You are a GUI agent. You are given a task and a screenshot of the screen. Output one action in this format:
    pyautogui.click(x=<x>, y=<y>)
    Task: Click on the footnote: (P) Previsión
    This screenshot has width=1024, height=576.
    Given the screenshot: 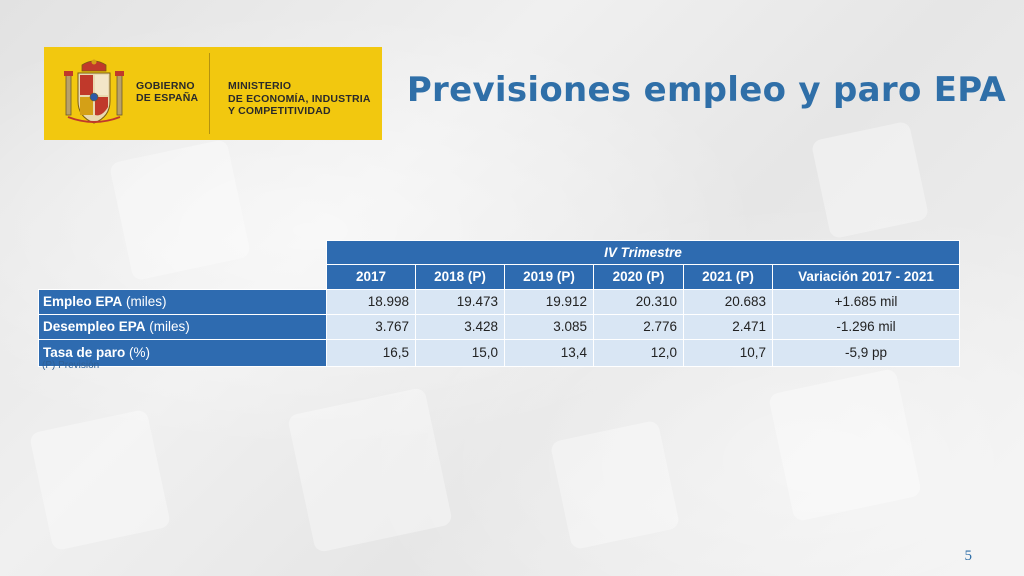 What is the action you would take?
    pyautogui.click(x=71, y=365)
    